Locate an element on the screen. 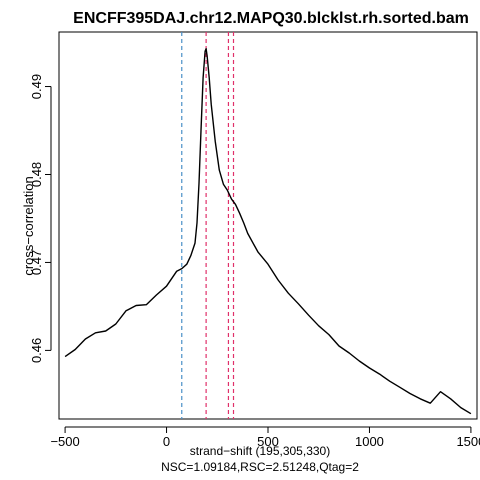 Image resolution: width=480 pixels, height=480 pixels. x-tick-label: 500 is located at coordinates (268, 441).